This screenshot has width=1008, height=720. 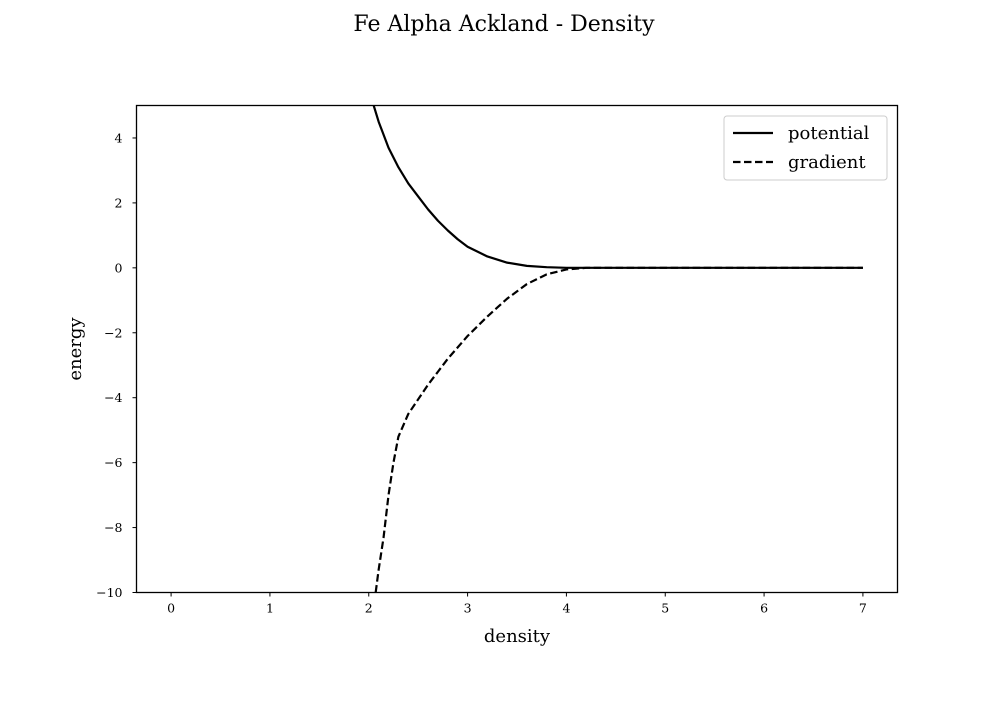 I want to click on x-tick-label: 5, so click(x=665, y=608).